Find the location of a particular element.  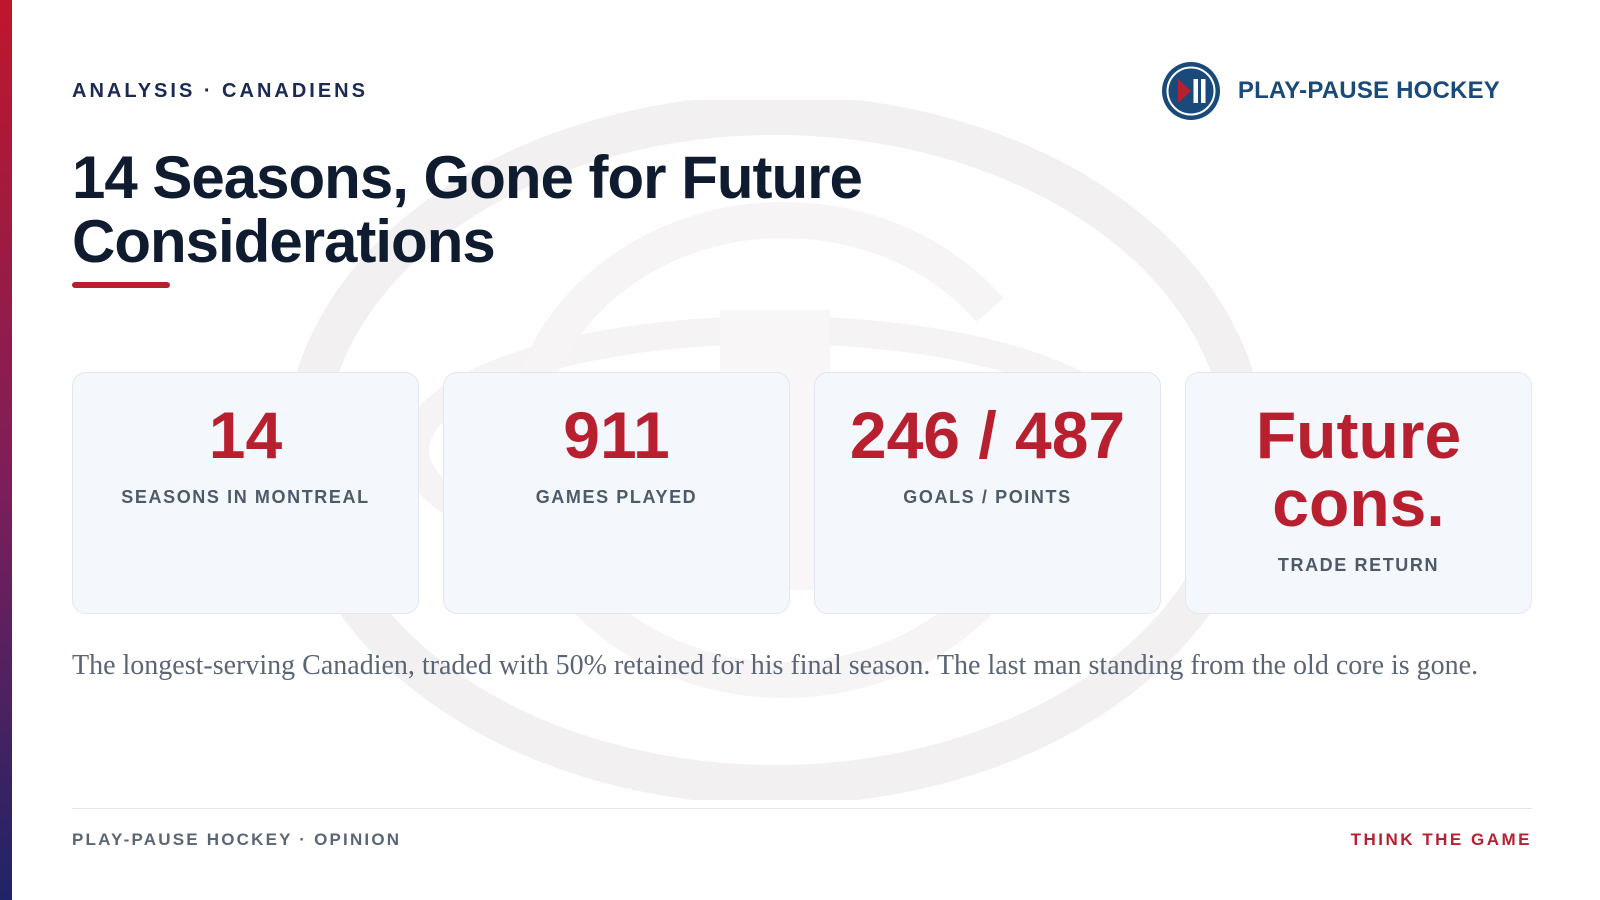

footer-divider is located at coordinates (802, 808).